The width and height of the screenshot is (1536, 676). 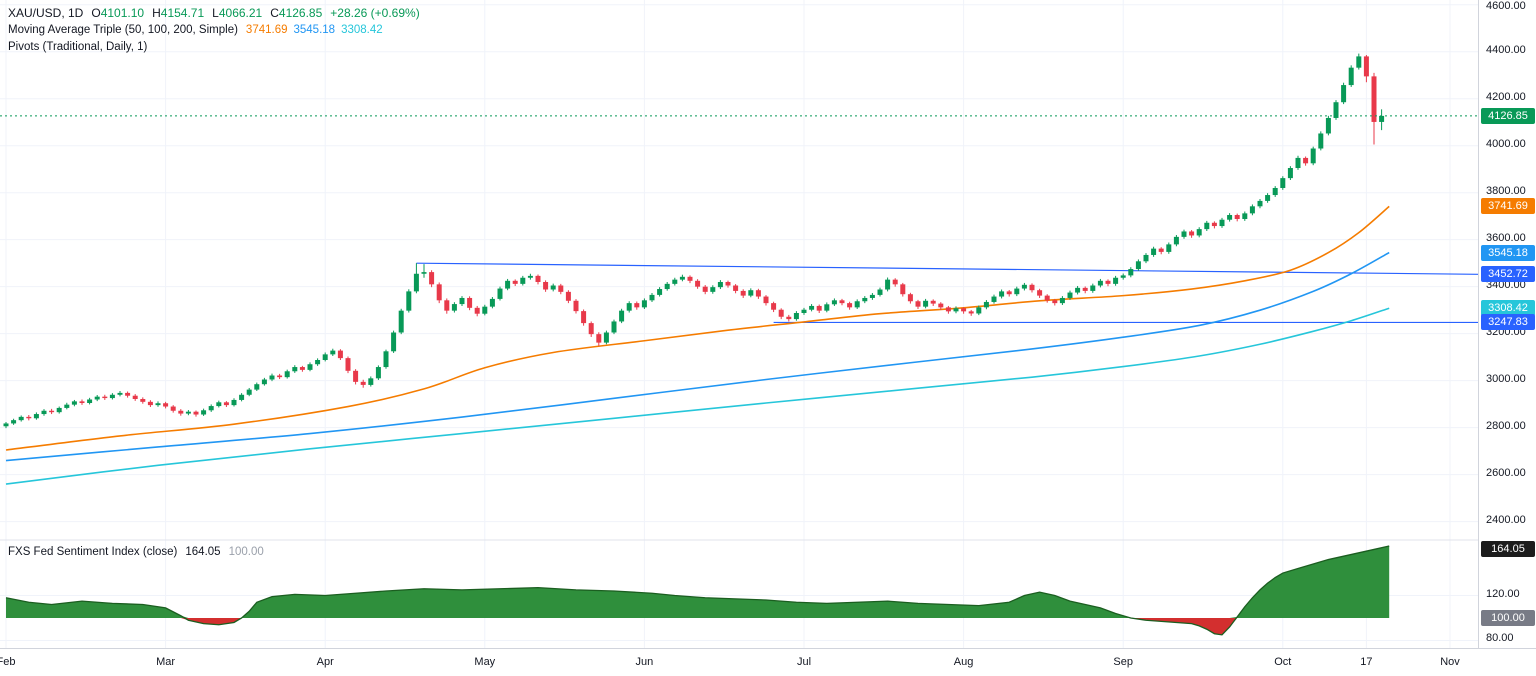 I want to click on price-badge-3741.69: 3741.69, so click(x=1508, y=206).